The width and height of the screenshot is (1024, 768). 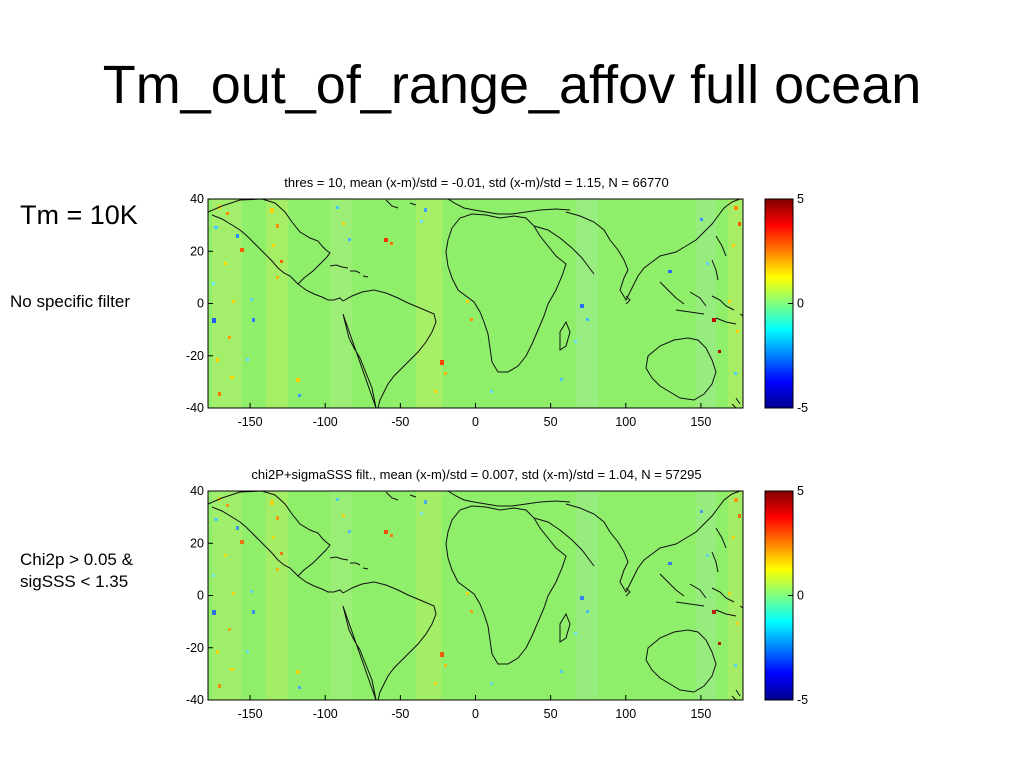 I want to click on label-chi2p-line: Chi2p > 0.05 &, so click(x=76, y=559).